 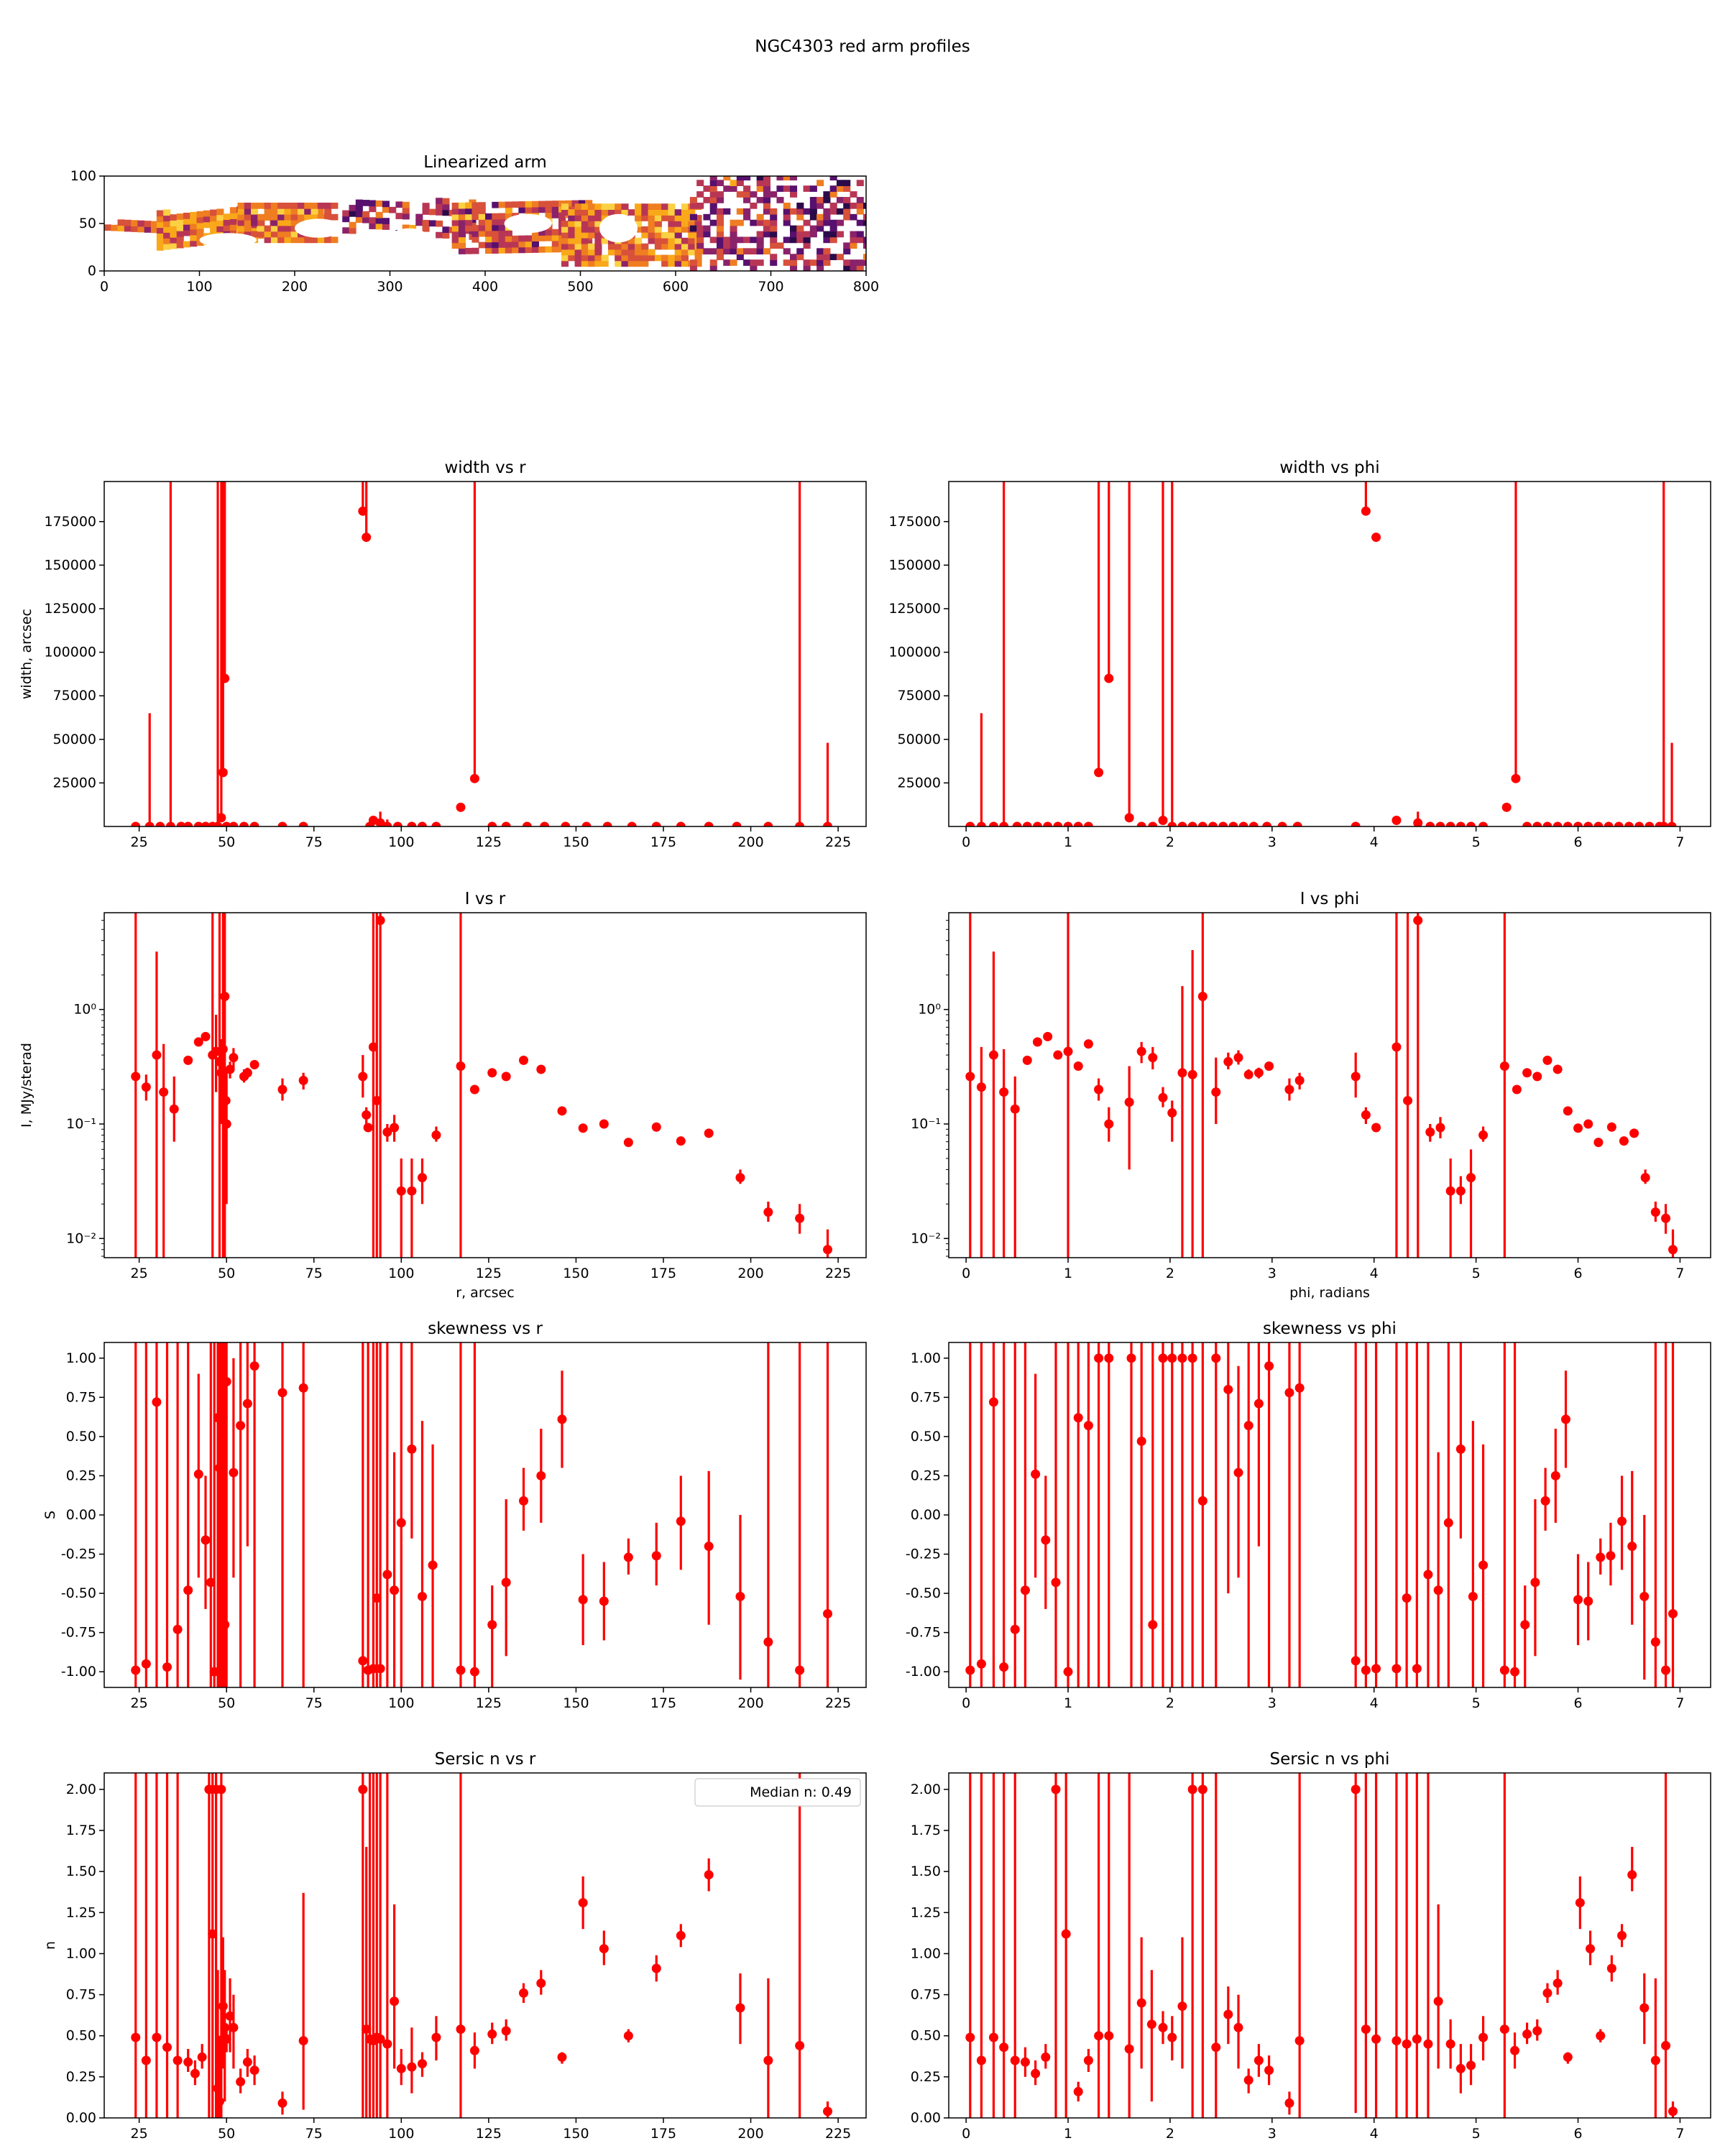 What do you see at coordinates (1068, 2134) in the screenshot?
I see `x-tick-label: 1` at bounding box center [1068, 2134].